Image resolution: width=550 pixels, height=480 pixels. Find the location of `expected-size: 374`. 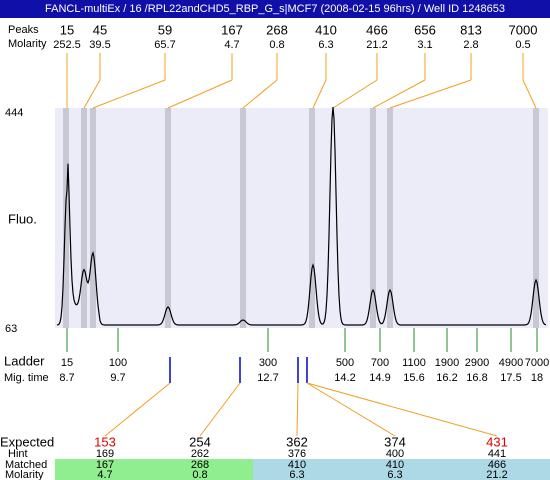

expected-size: 374 is located at coordinates (395, 441).